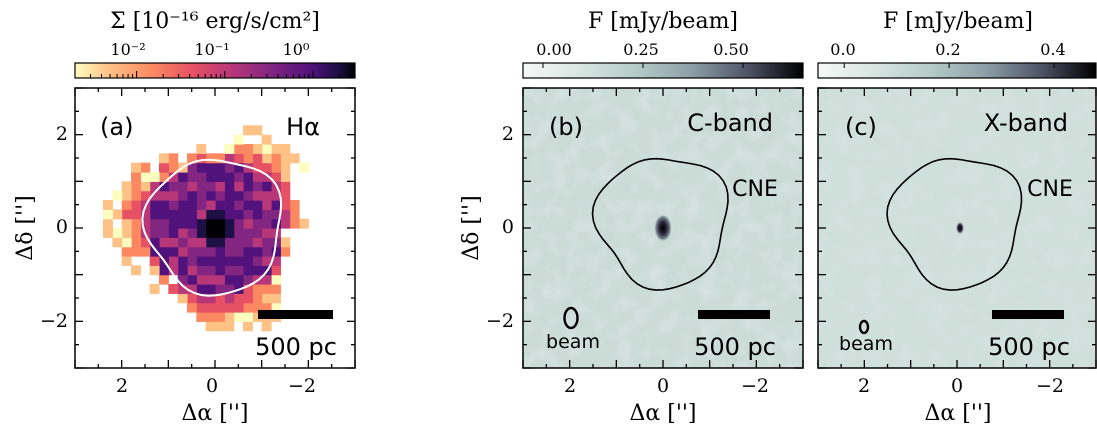  What do you see at coordinates (1050, 189) in the screenshot?
I see `cne-label-c: CNE` at bounding box center [1050, 189].